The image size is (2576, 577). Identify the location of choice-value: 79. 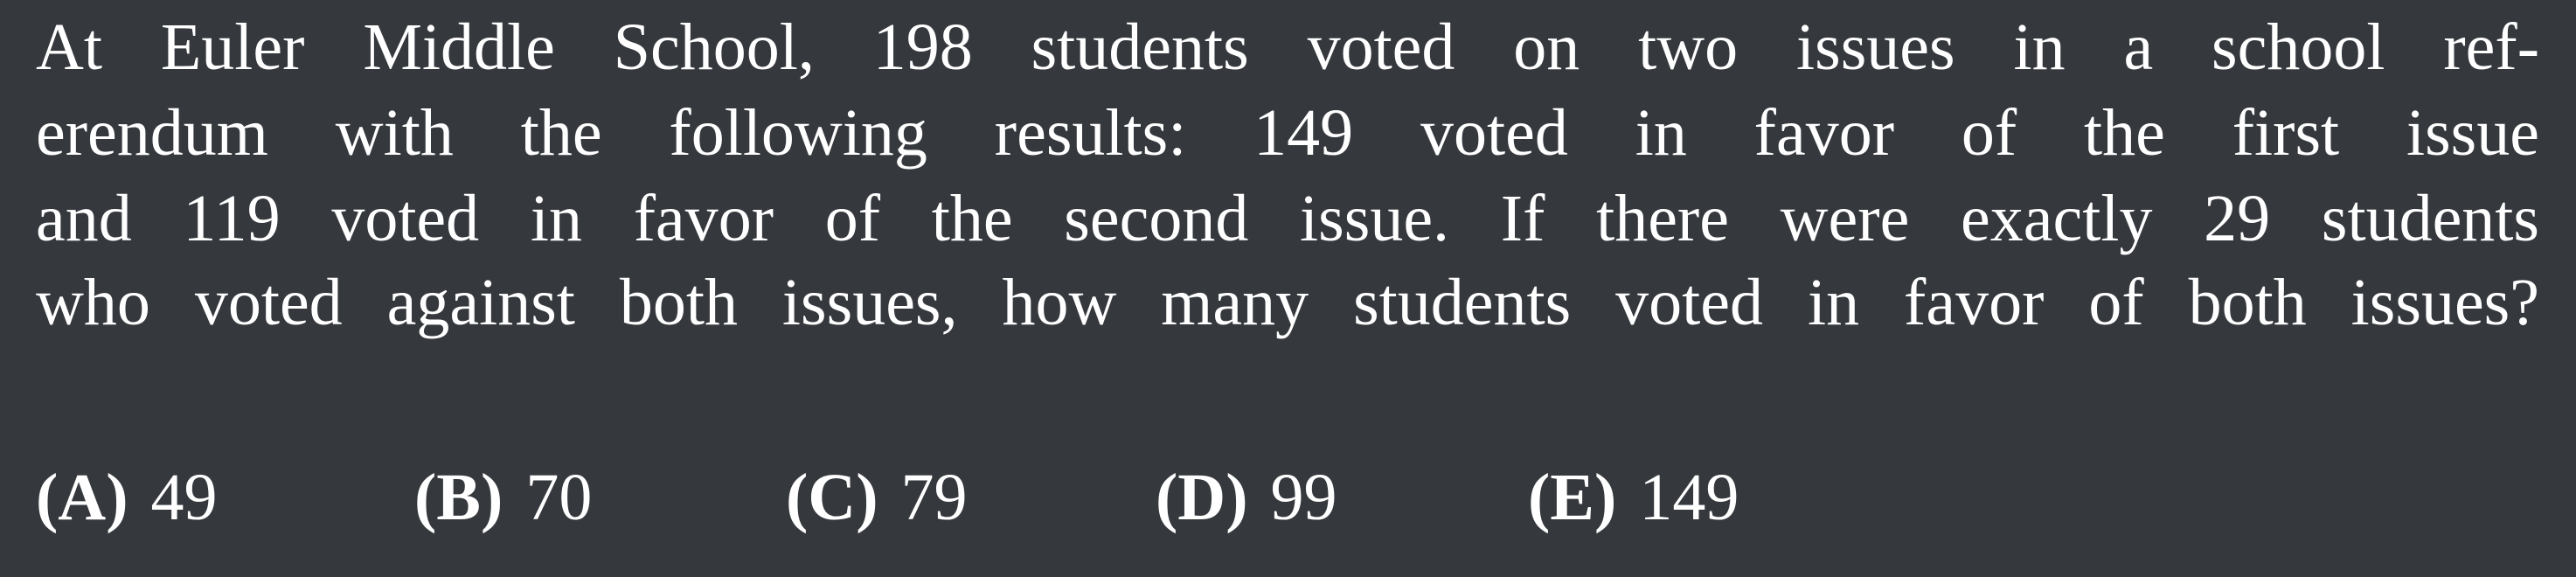
(934, 497).